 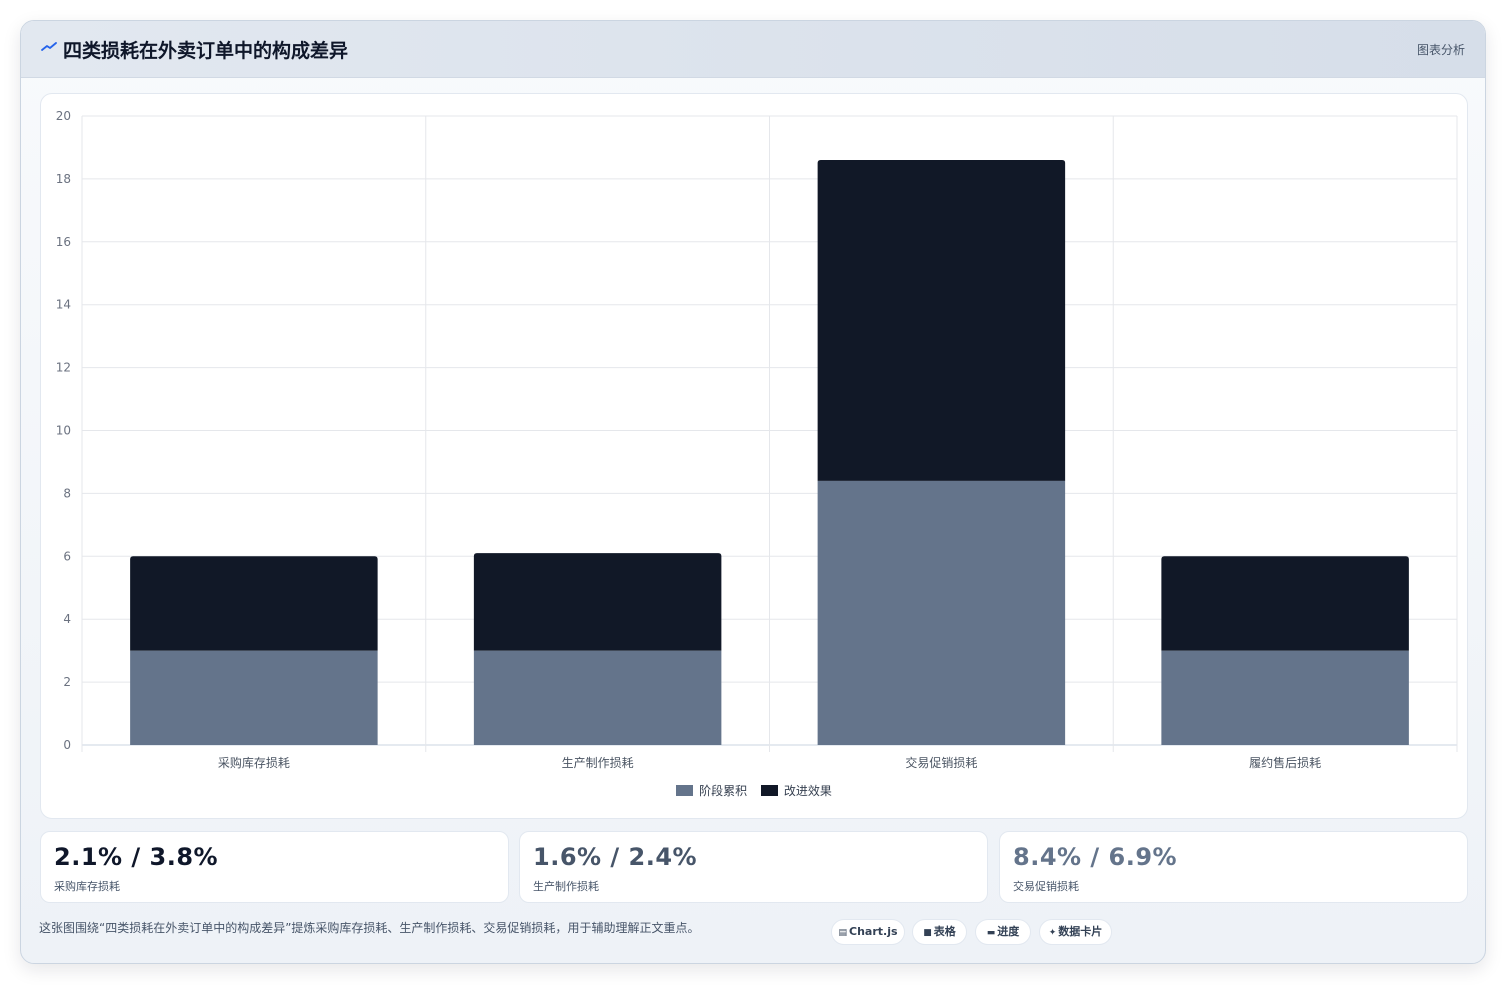 I want to click on legend-label-stage: 阶段累积, so click(x=723, y=791).